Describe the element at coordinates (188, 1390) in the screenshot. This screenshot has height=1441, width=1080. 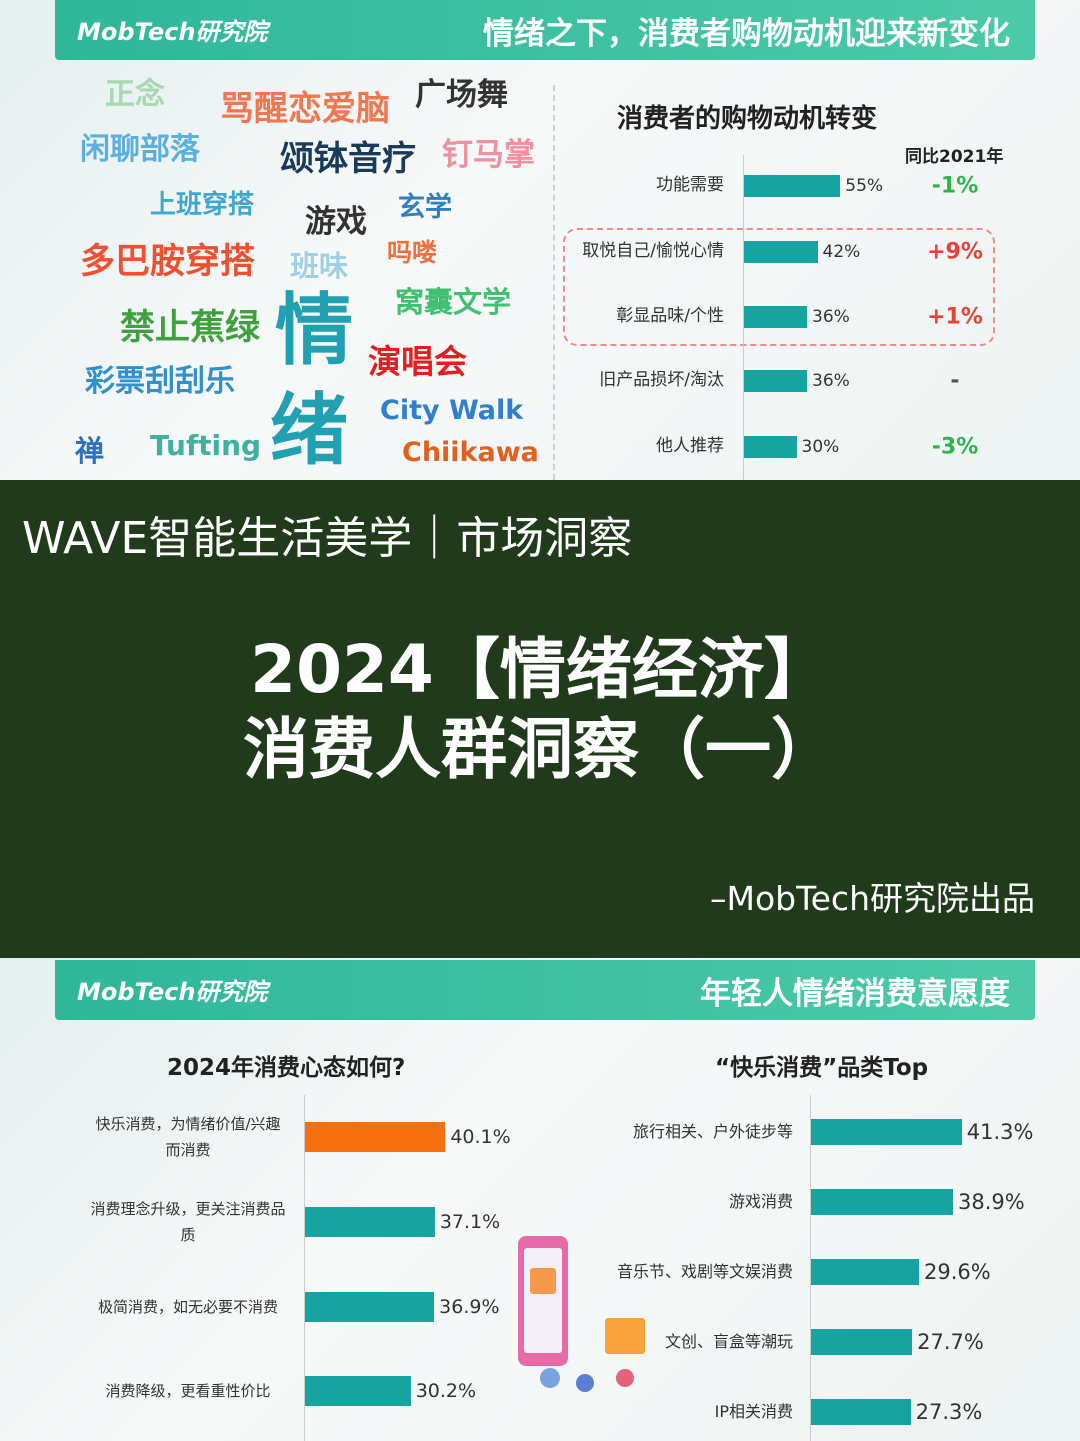
I see `category-label: 消费降级，更看重性价比` at that location.